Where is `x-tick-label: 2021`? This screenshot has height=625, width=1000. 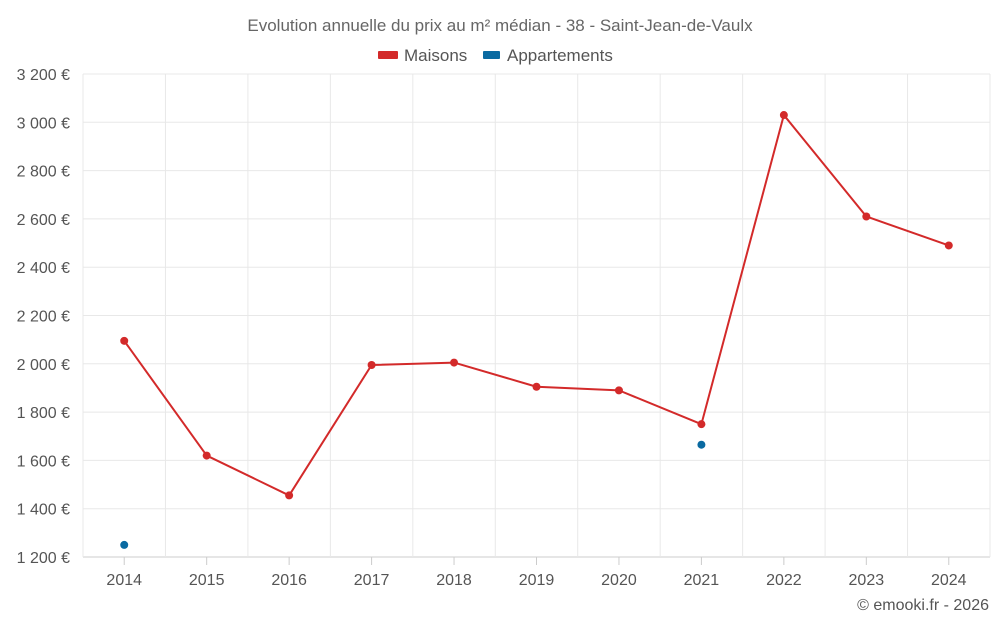 x-tick-label: 2021 is located at coordinates (702, 580).